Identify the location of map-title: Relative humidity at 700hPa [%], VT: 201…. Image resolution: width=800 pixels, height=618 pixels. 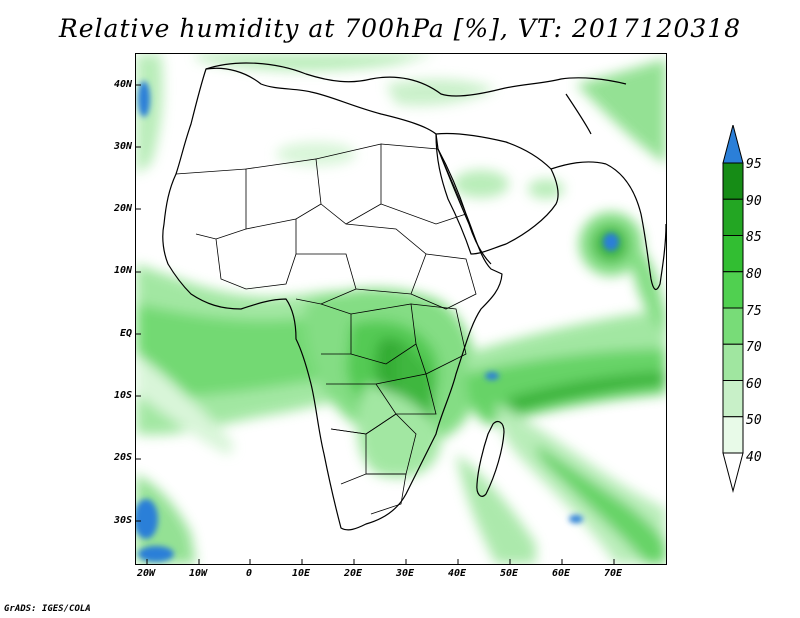
(400, 28).